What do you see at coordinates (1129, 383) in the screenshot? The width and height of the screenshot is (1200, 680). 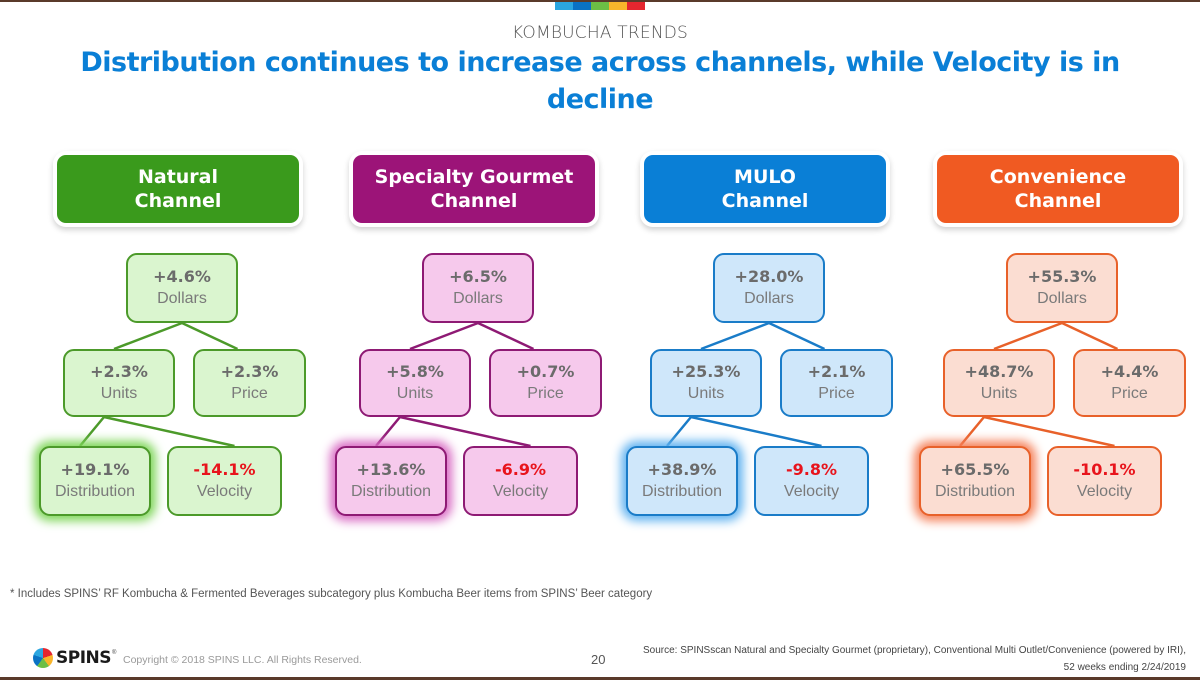 I see `metric-node-price: +4.4% Price` at bounding box center [1129, 383].